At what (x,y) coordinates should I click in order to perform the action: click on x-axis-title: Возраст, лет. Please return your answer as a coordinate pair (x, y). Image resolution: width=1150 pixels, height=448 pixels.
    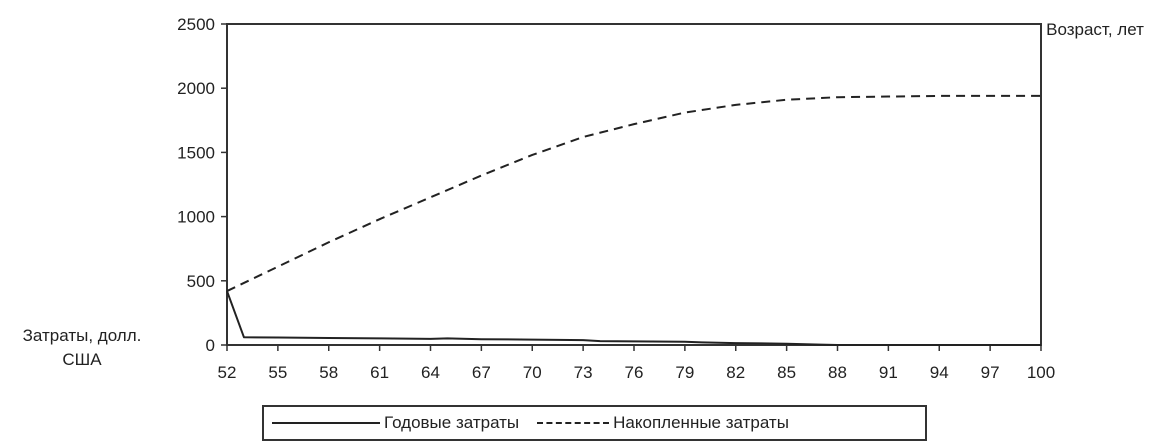
    Looking at the image, I should click on (1095, 29).